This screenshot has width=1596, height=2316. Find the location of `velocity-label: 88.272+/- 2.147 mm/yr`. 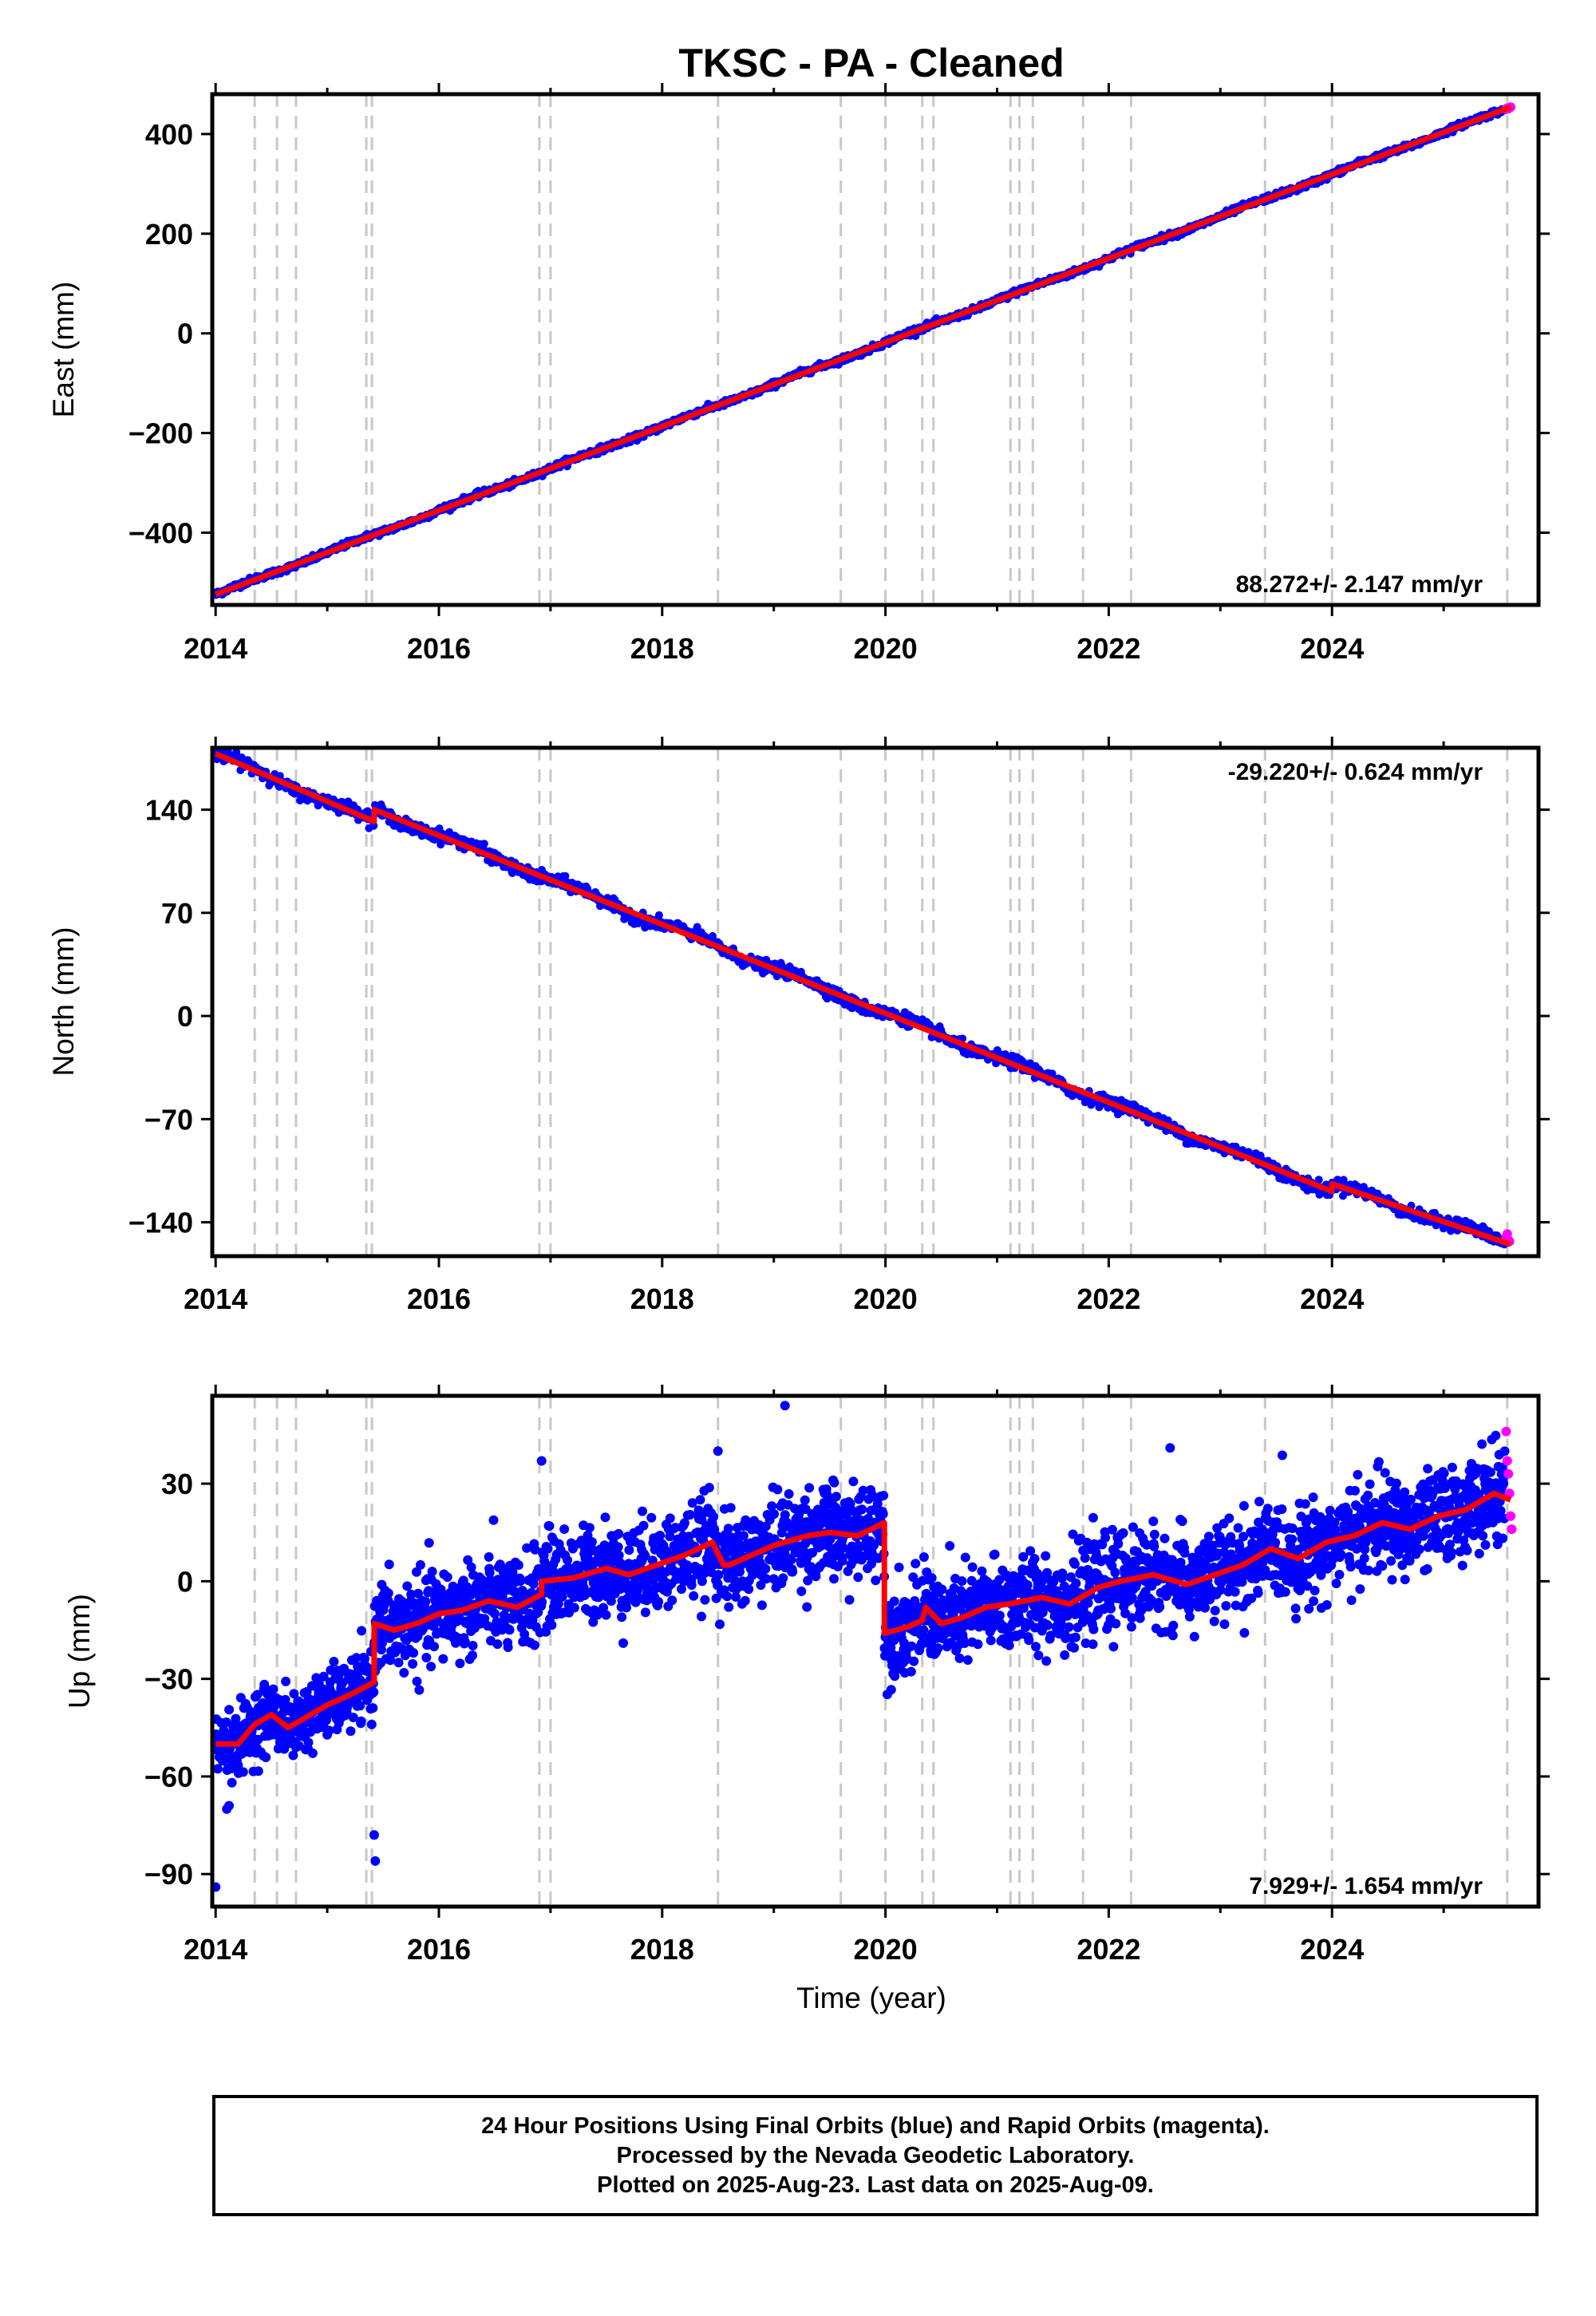

velocity-label: 88.272+/- 2.147 mm/yr is located at coordinates (1359, 584).